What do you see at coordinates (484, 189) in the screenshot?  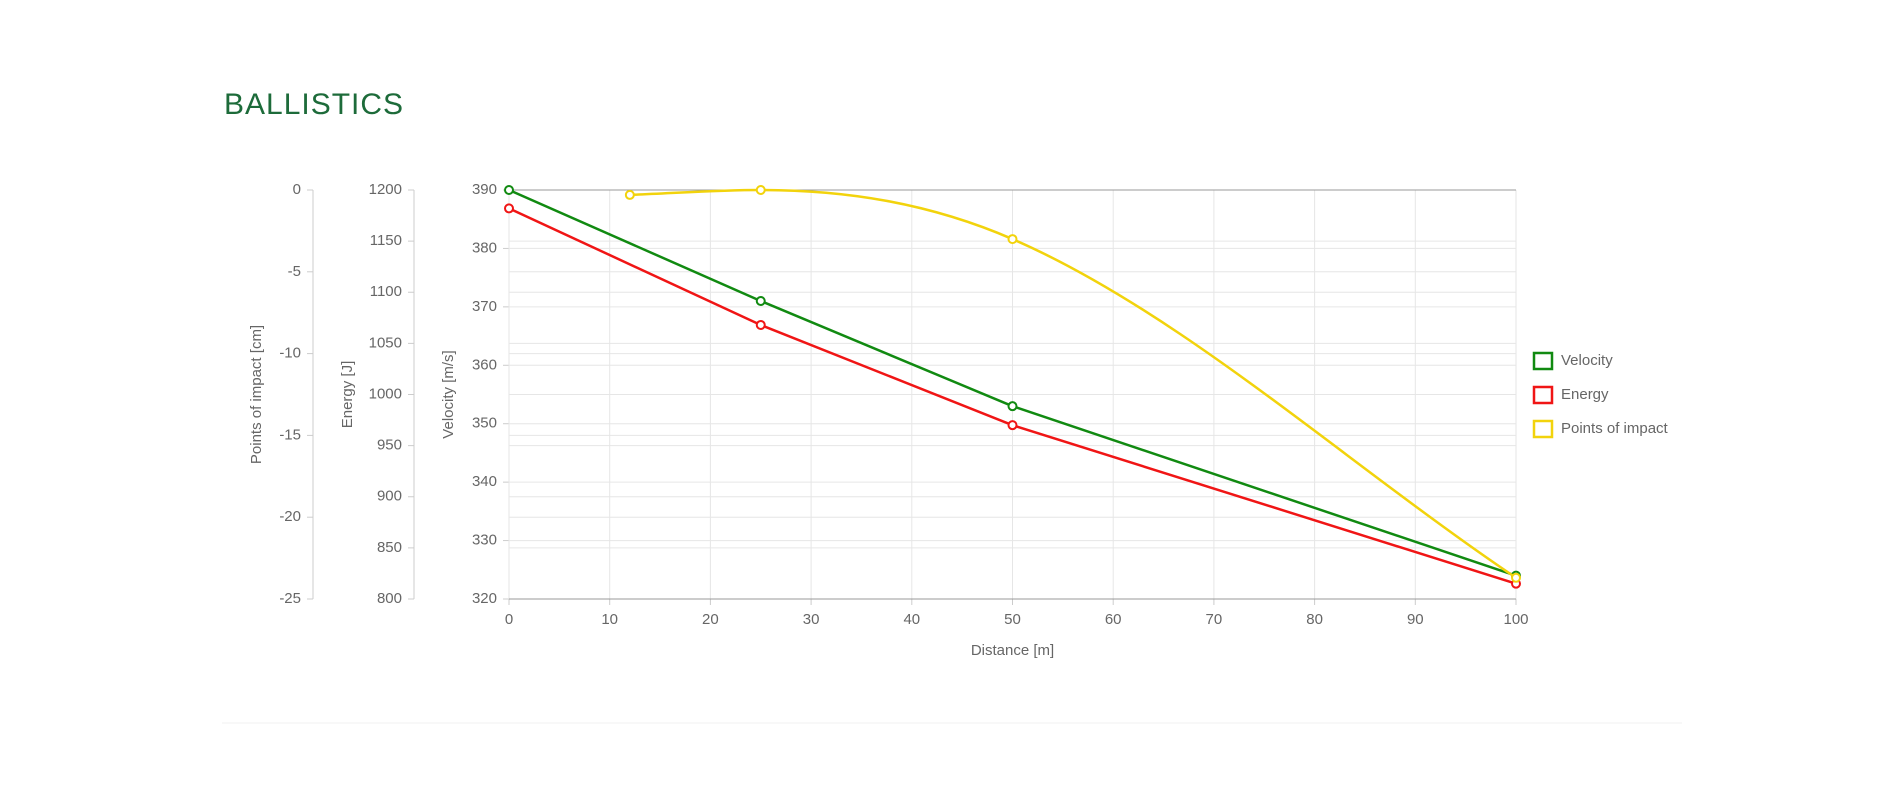 I see `y-tick-label: 390` at bounding box center [484, 189].